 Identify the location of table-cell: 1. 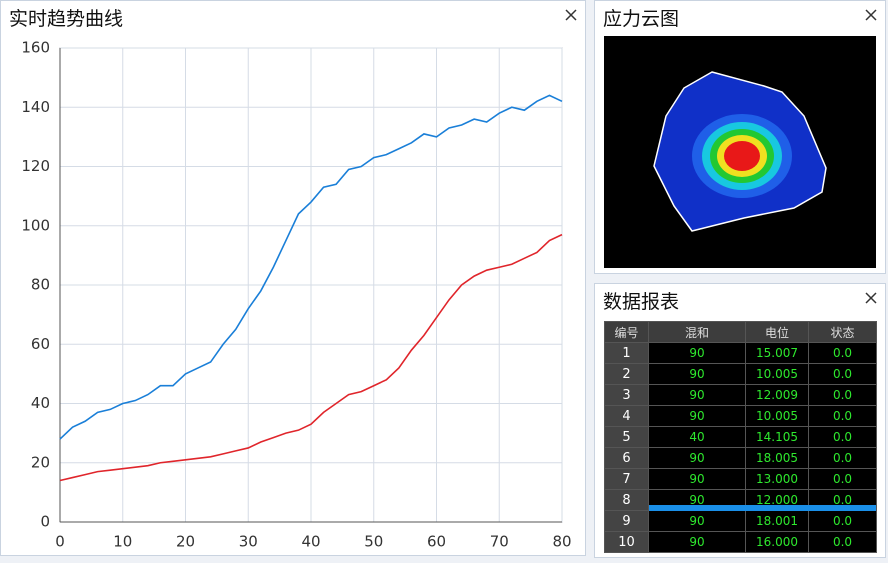
(626, 353).